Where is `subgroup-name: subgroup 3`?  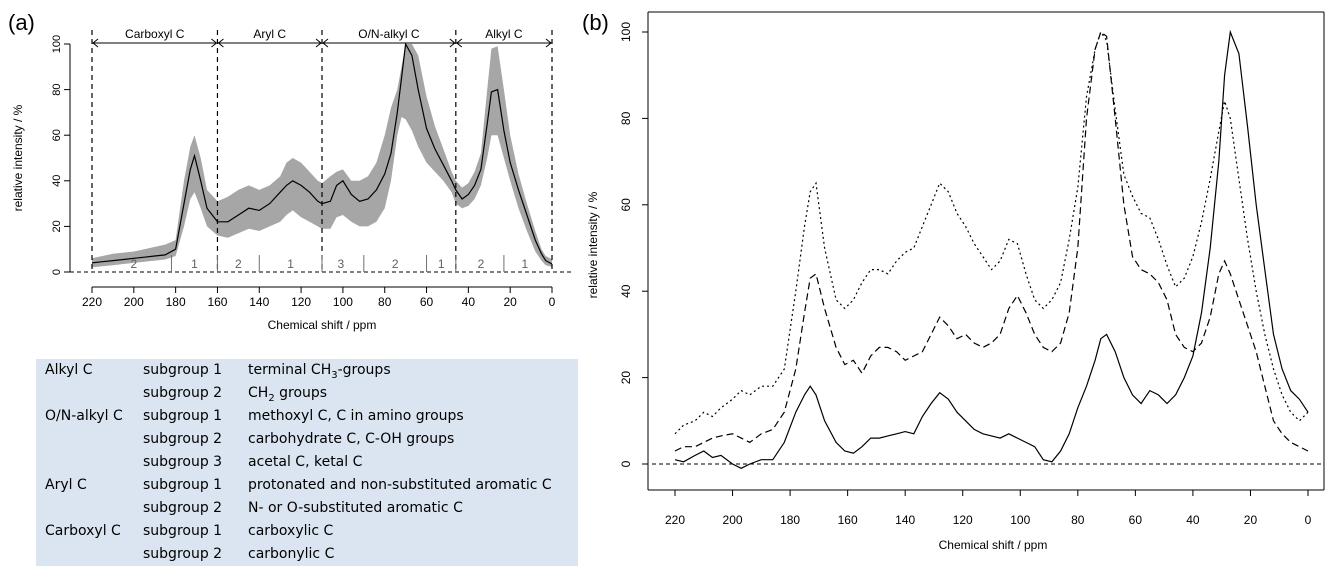 subgroup-name: subgroup 3 is located at coordinates (183, 462).